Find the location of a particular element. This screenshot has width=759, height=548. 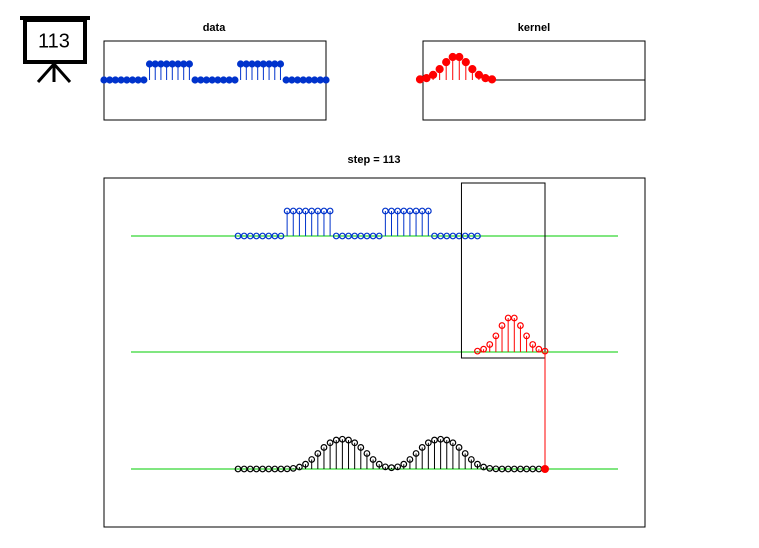

panel-title: data is located at coordinates (215, 28).